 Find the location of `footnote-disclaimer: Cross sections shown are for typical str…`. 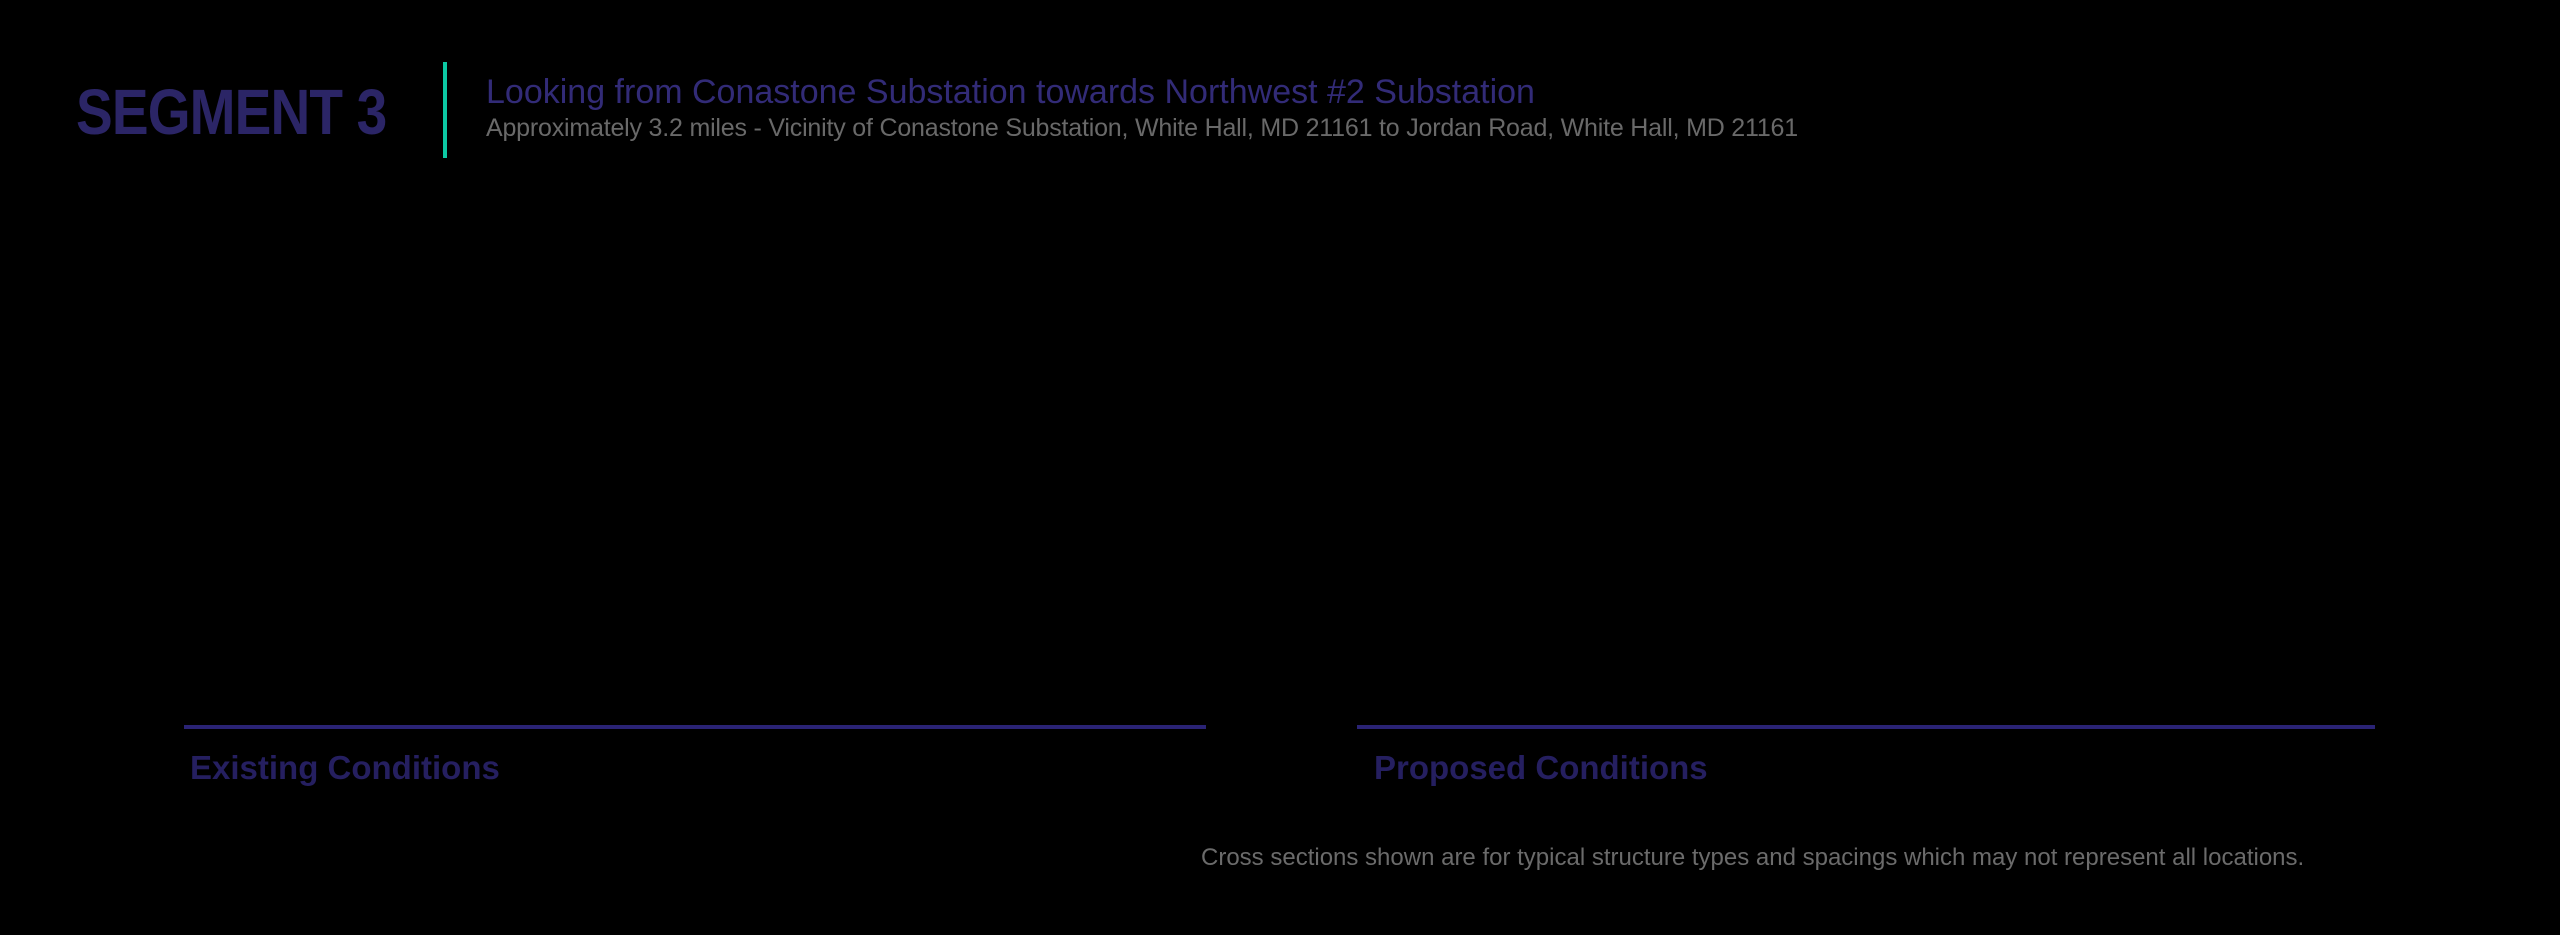

footnote-disclaimer: Cross sections shown are for typical str… is located at coordinates (1753, 857).